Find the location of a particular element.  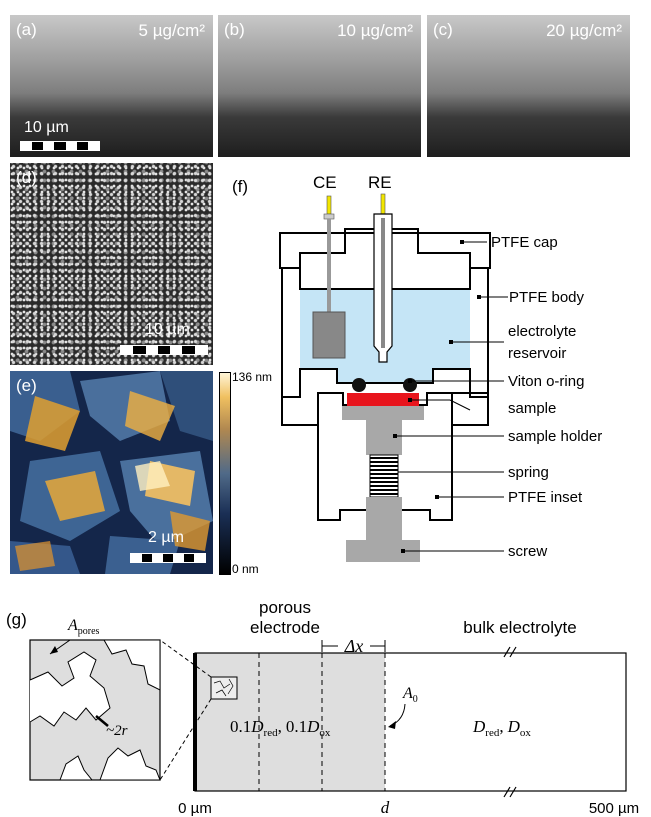

afm-colorbar is located at coordinates (225, 473).